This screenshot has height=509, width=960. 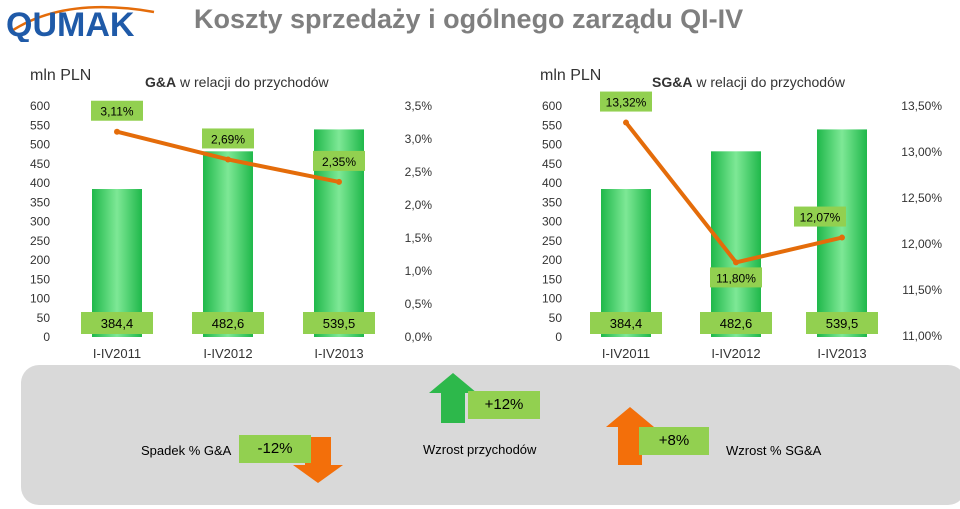 What do you see at coordinates (922, 336) in the screenshot?
I see `y2-tick-label: 11,00%` at bounding box center [922, 336].